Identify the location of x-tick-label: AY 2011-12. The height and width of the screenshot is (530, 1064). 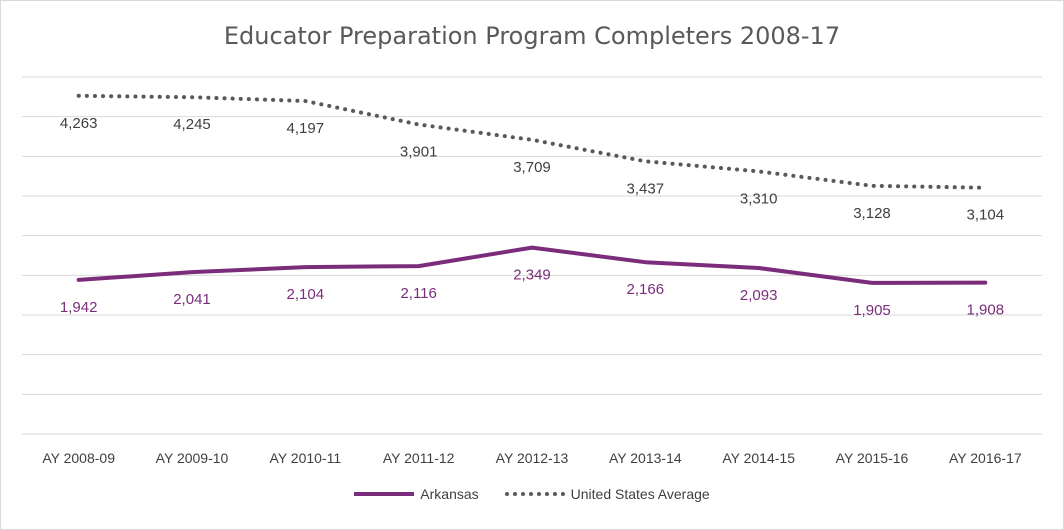
(419, 458).